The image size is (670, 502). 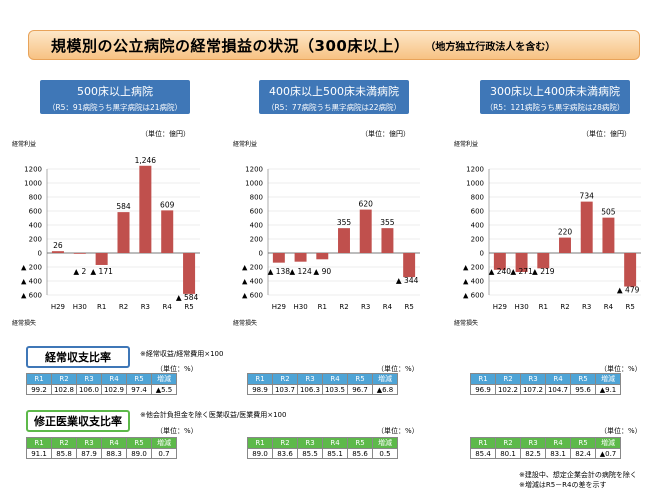 What do you see at coordinates (260, 389) in the screenshot?
I see `table-cell: 98.9` at bounding box center [260, 389].